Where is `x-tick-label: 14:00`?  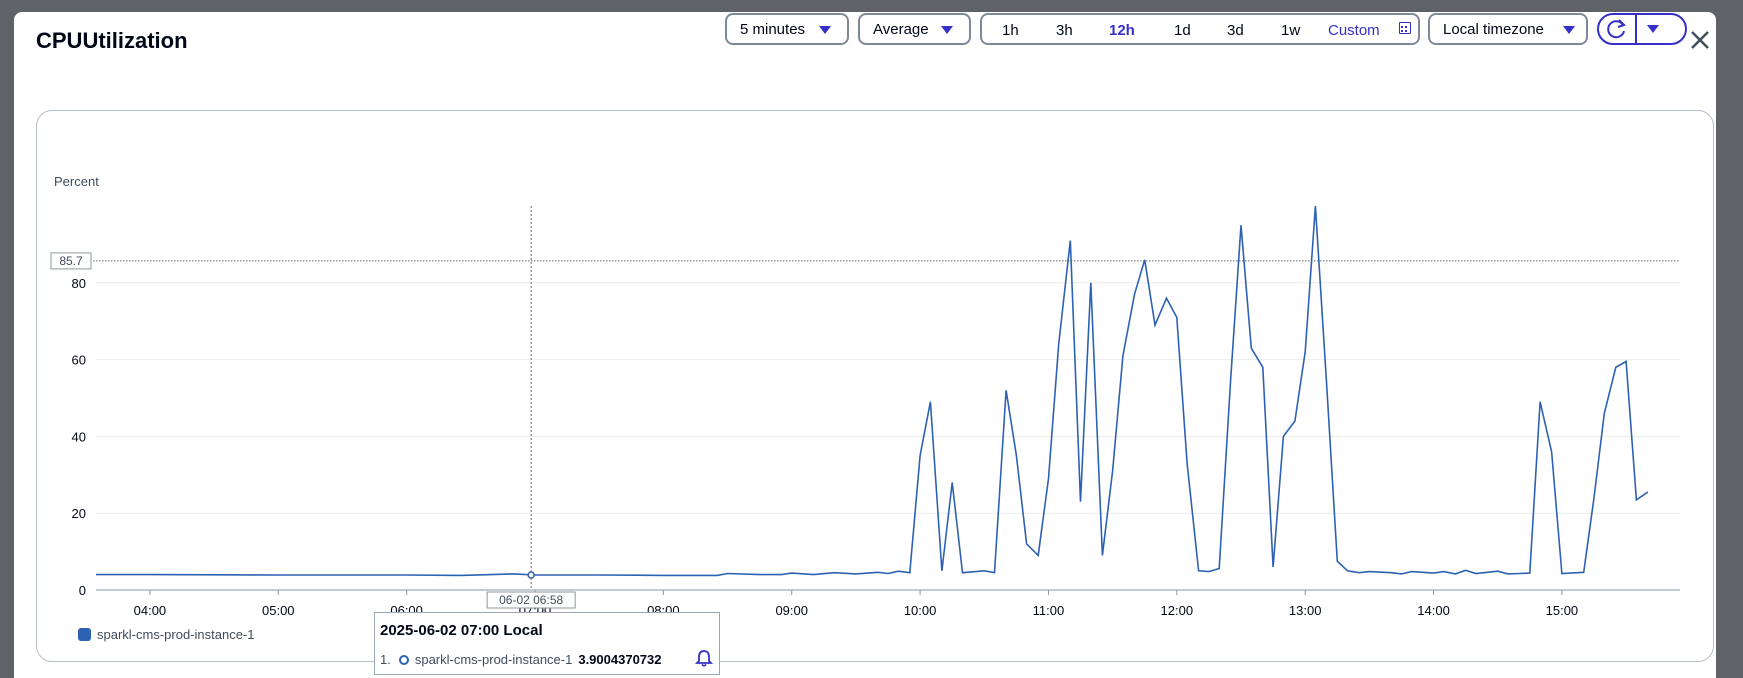
x-tick-label: 14:00 is located at coordinates (1433, 610).